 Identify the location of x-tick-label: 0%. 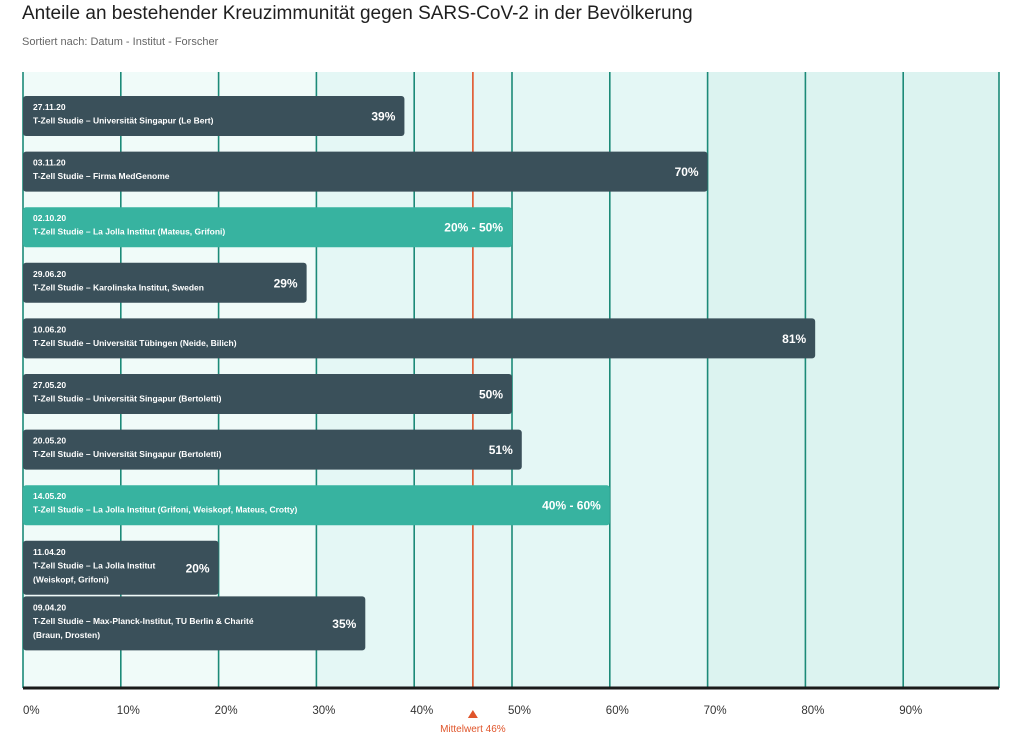
(31, 711).